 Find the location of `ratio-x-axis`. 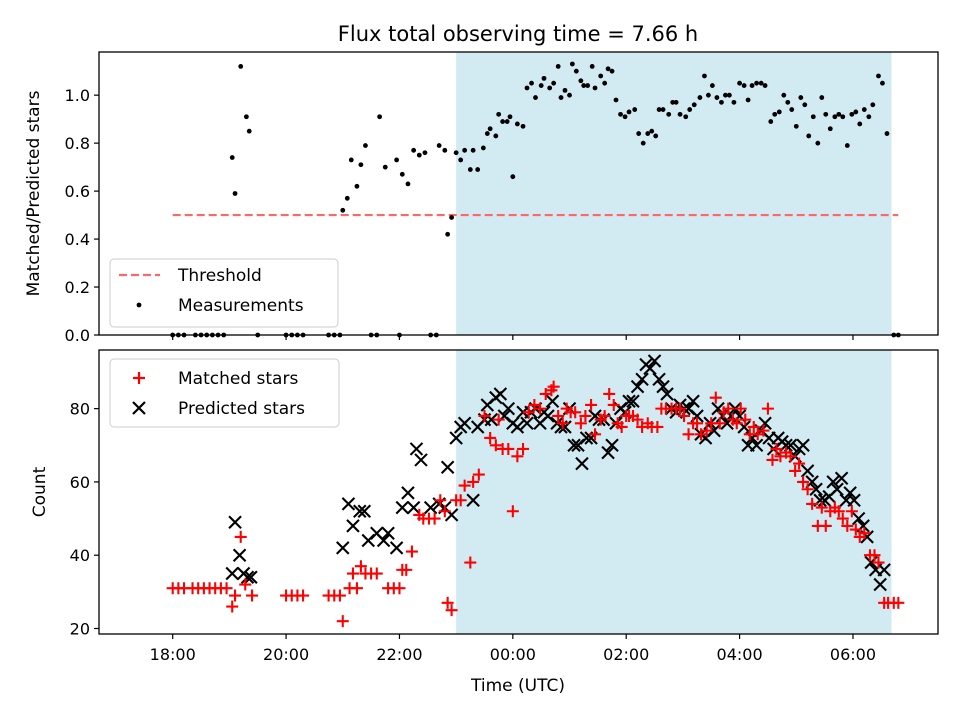

ratio-x-axis is located at coordinates (513, 337).